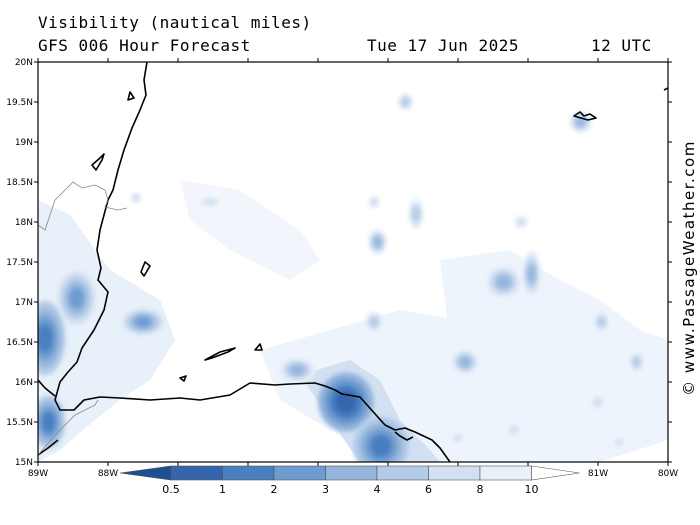 The image size is (700, 525). What do you see at coordinates (24, 63) in the screenshot?
I see `lat-label: 20N` at bounding box center [24, 63].